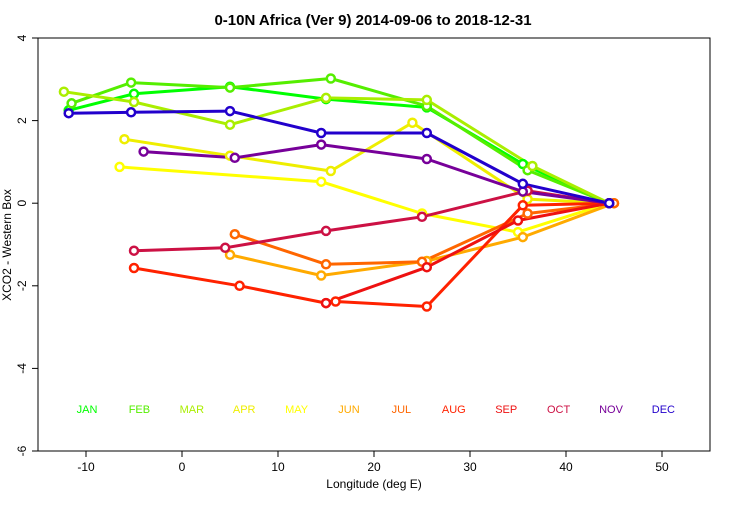 The width and height of the screenshot is (750, 505). Describe the element at coordinates (22, 450) in the screenshot. I see `y-tick-label: -6` at that location.